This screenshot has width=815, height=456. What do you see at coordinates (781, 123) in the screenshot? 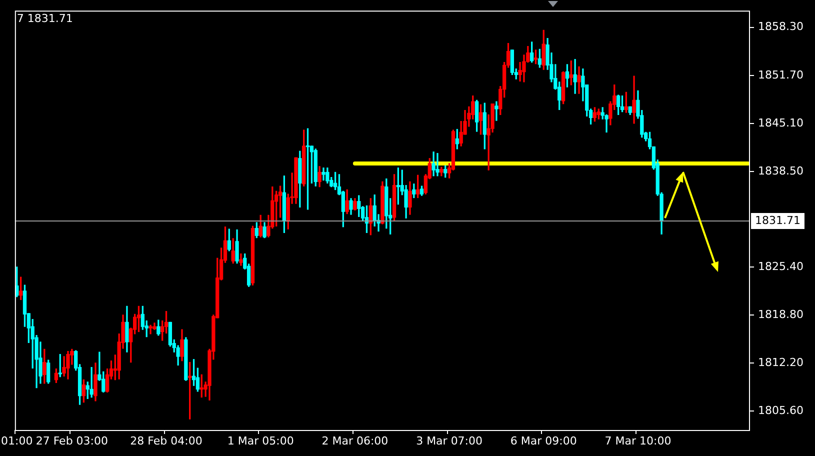
I see `y-tick-label: 1845.10` at bounding box center [781, 123].